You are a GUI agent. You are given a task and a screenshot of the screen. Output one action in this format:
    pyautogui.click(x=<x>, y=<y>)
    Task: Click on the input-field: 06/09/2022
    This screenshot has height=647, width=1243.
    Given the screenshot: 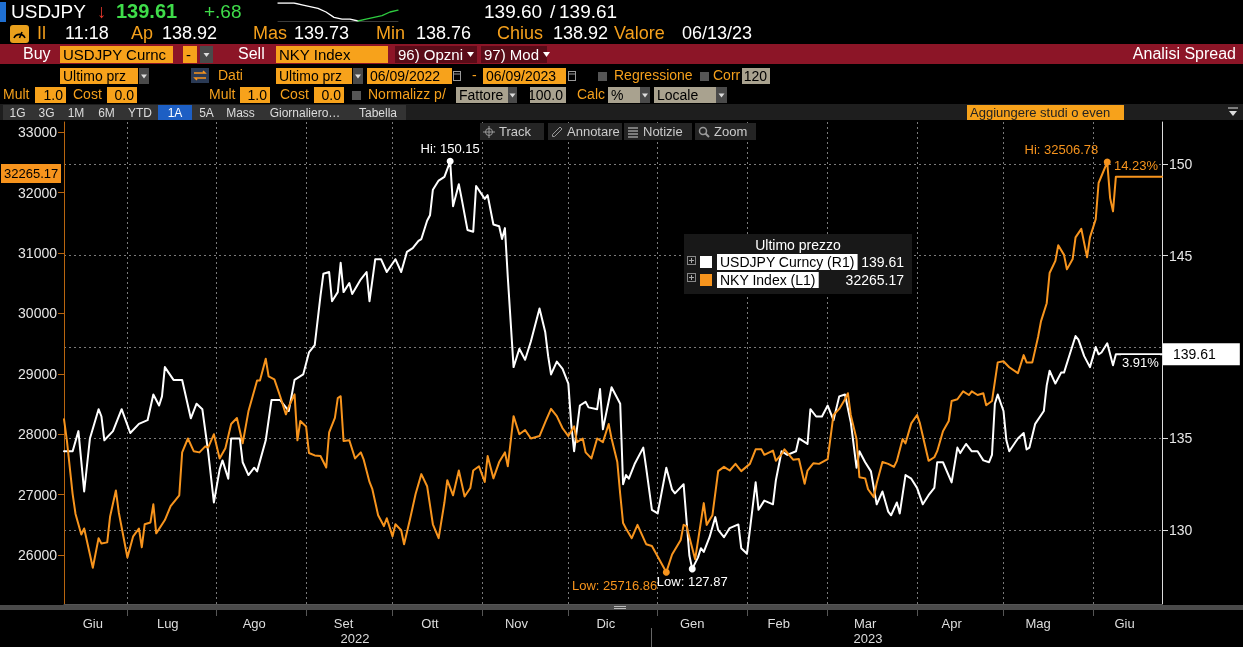 What is the action you would take?
    pyautogui.click(x=409, y=76)
    